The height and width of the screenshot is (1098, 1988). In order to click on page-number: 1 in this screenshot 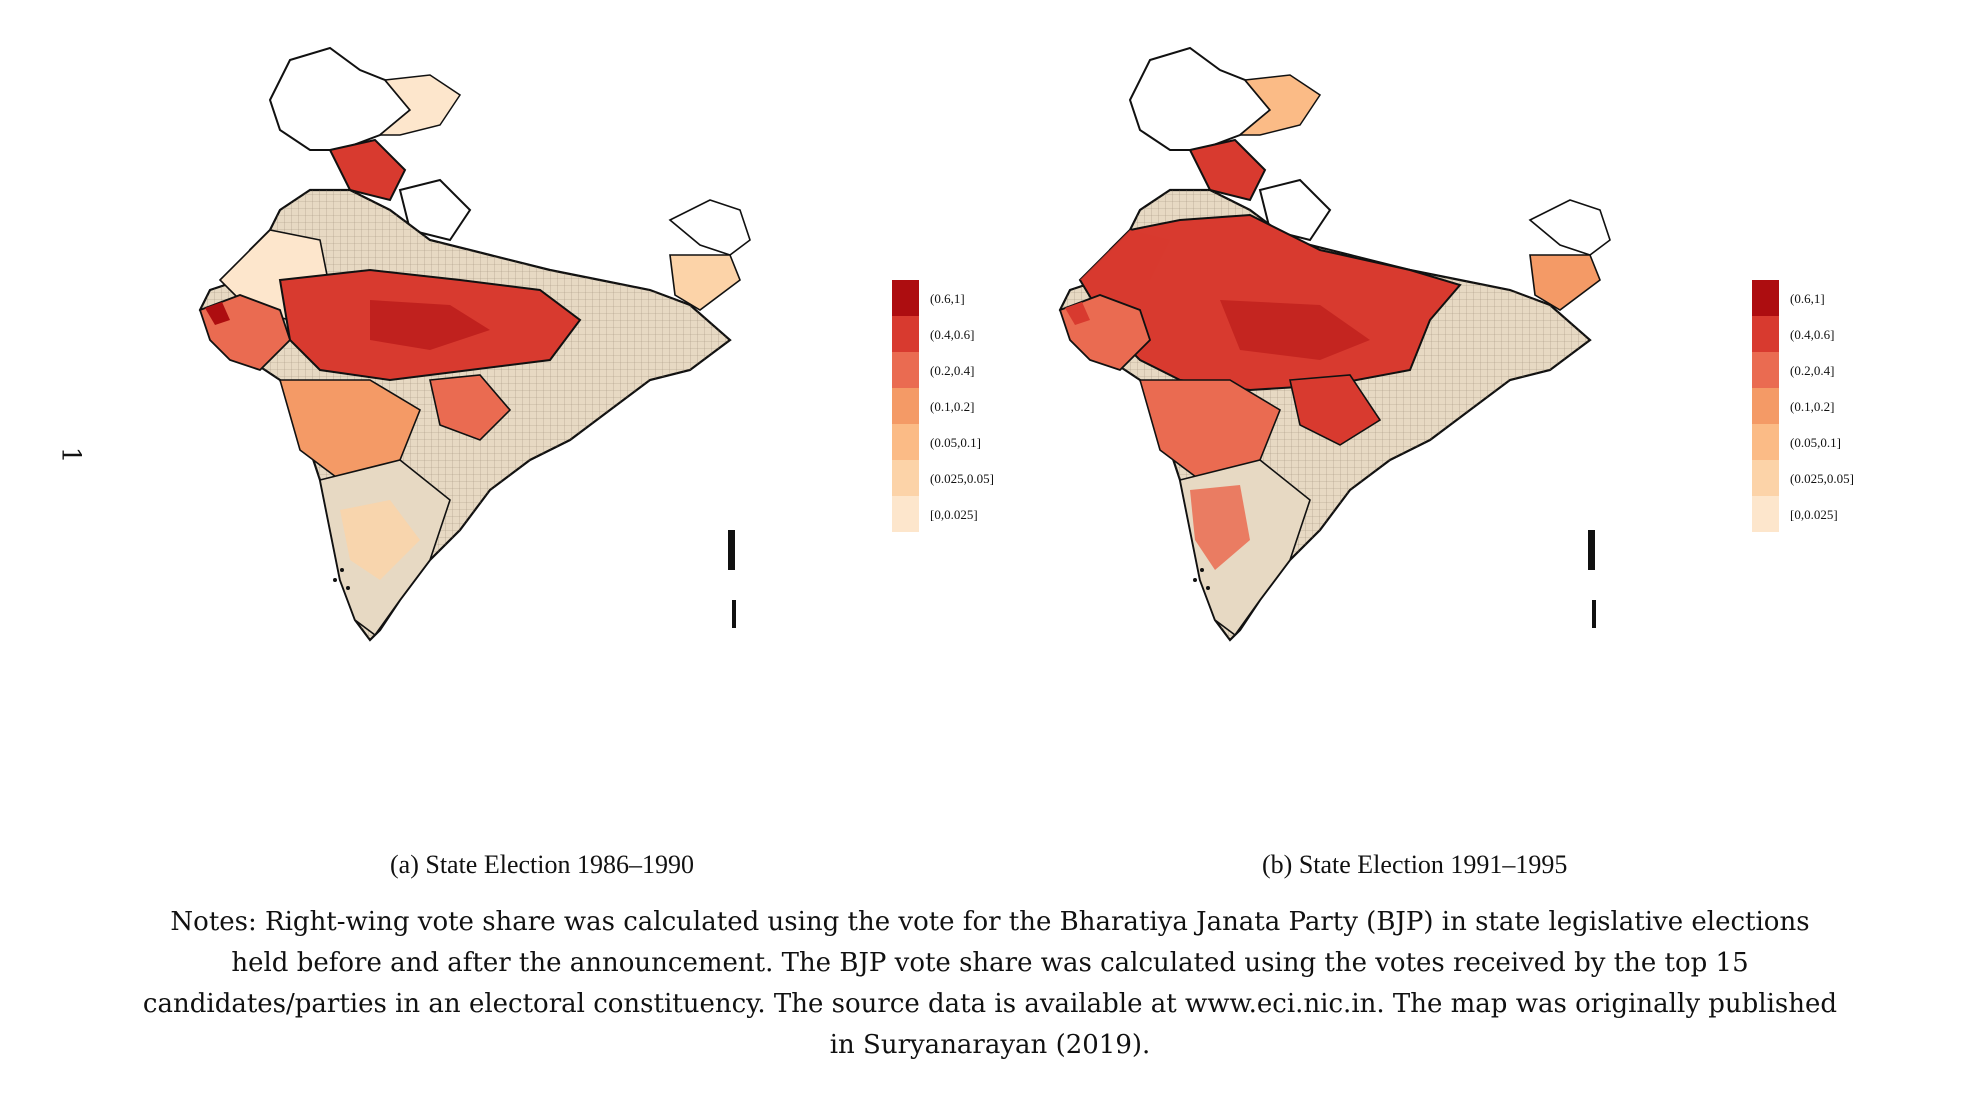, I will do `click(70, 455)`.